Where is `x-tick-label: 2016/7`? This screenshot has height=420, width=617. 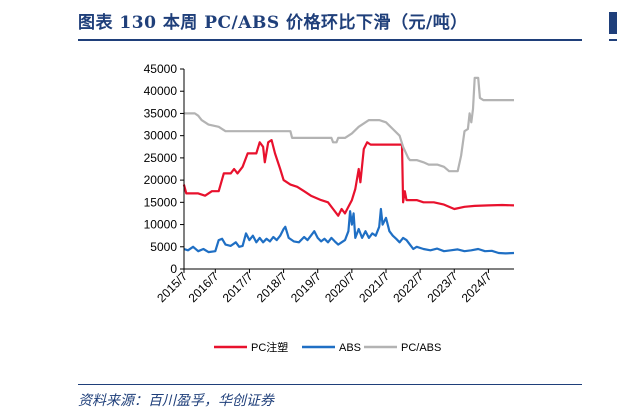 x-tick-label: 2016/7 is located at coordinates (204, 287).